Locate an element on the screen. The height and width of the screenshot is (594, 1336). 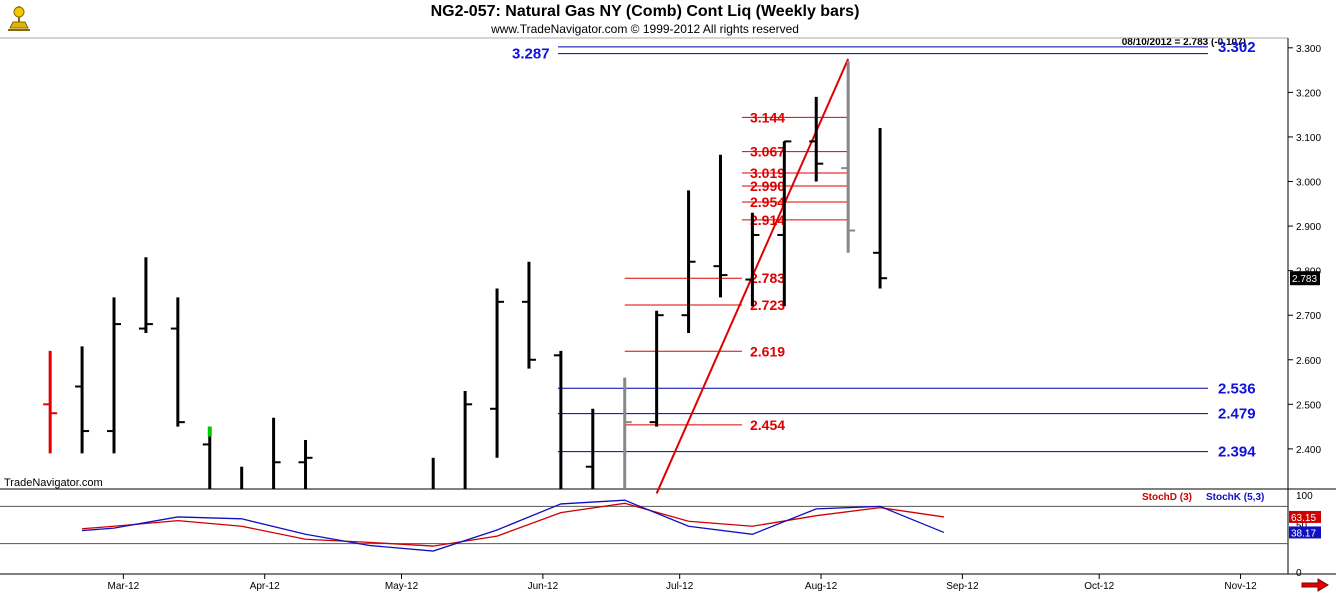
time-tick-label: Sep-12 is located at coordinates (962, 586).